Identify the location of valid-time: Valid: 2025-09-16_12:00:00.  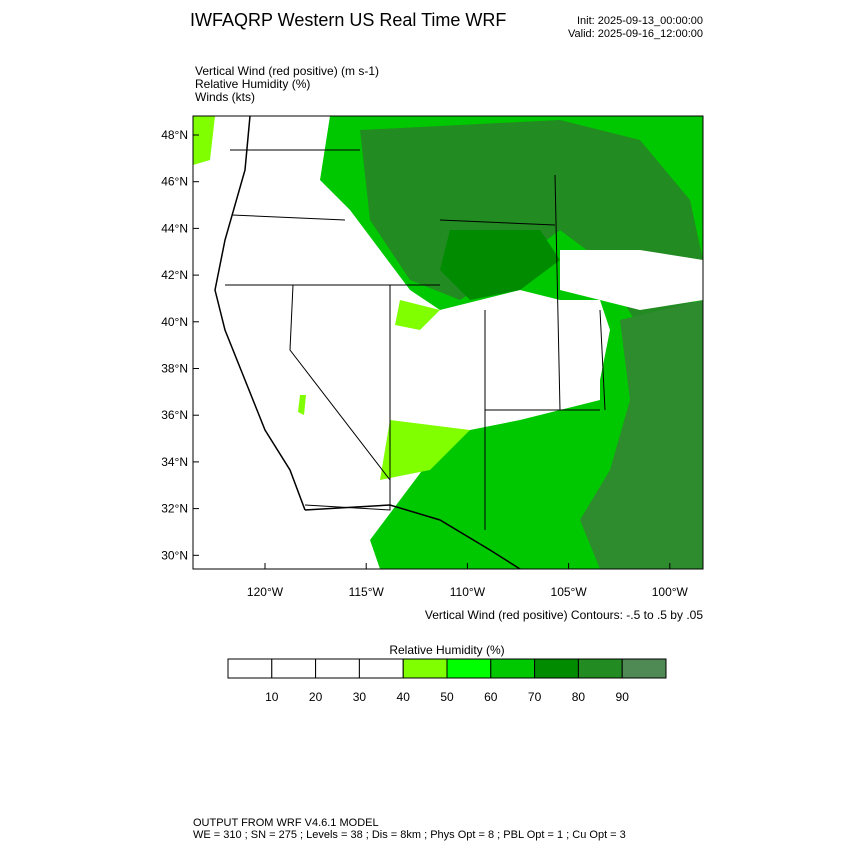
(635, 34).